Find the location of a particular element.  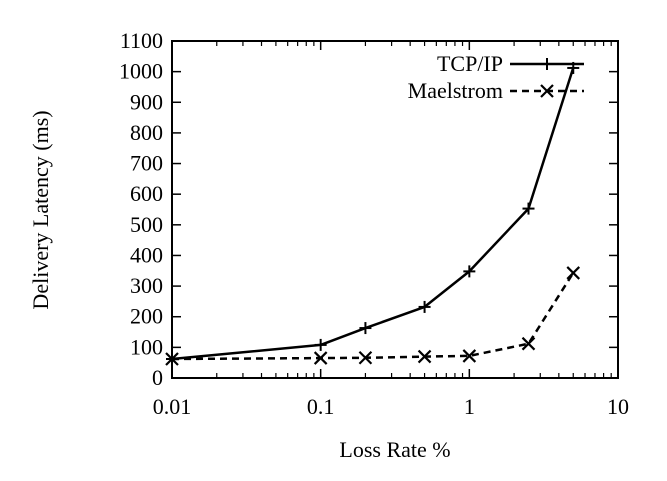

y-tick-label: 1100 is located at coordinates (141, 40).